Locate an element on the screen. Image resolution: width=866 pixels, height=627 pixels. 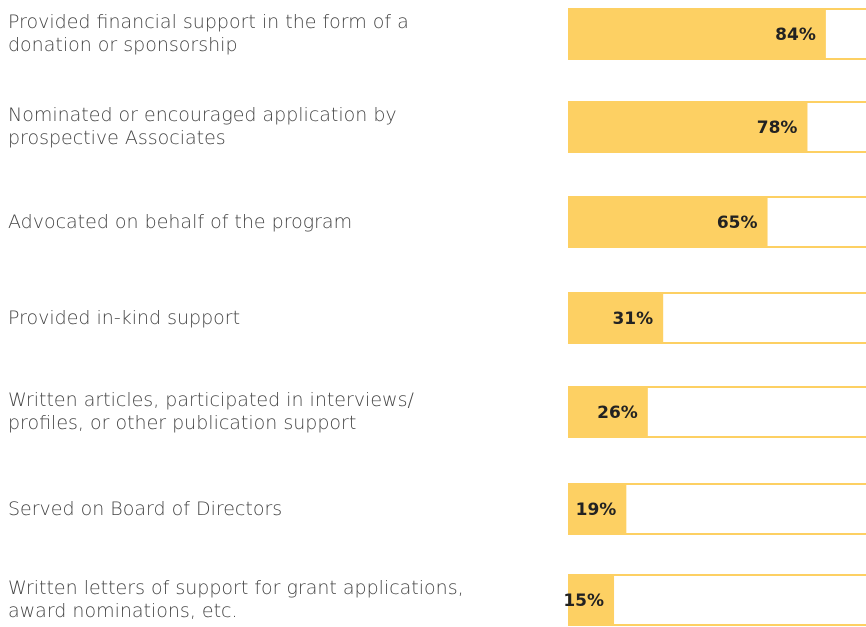
value-label: 84% is located at coordinates (795, 35).